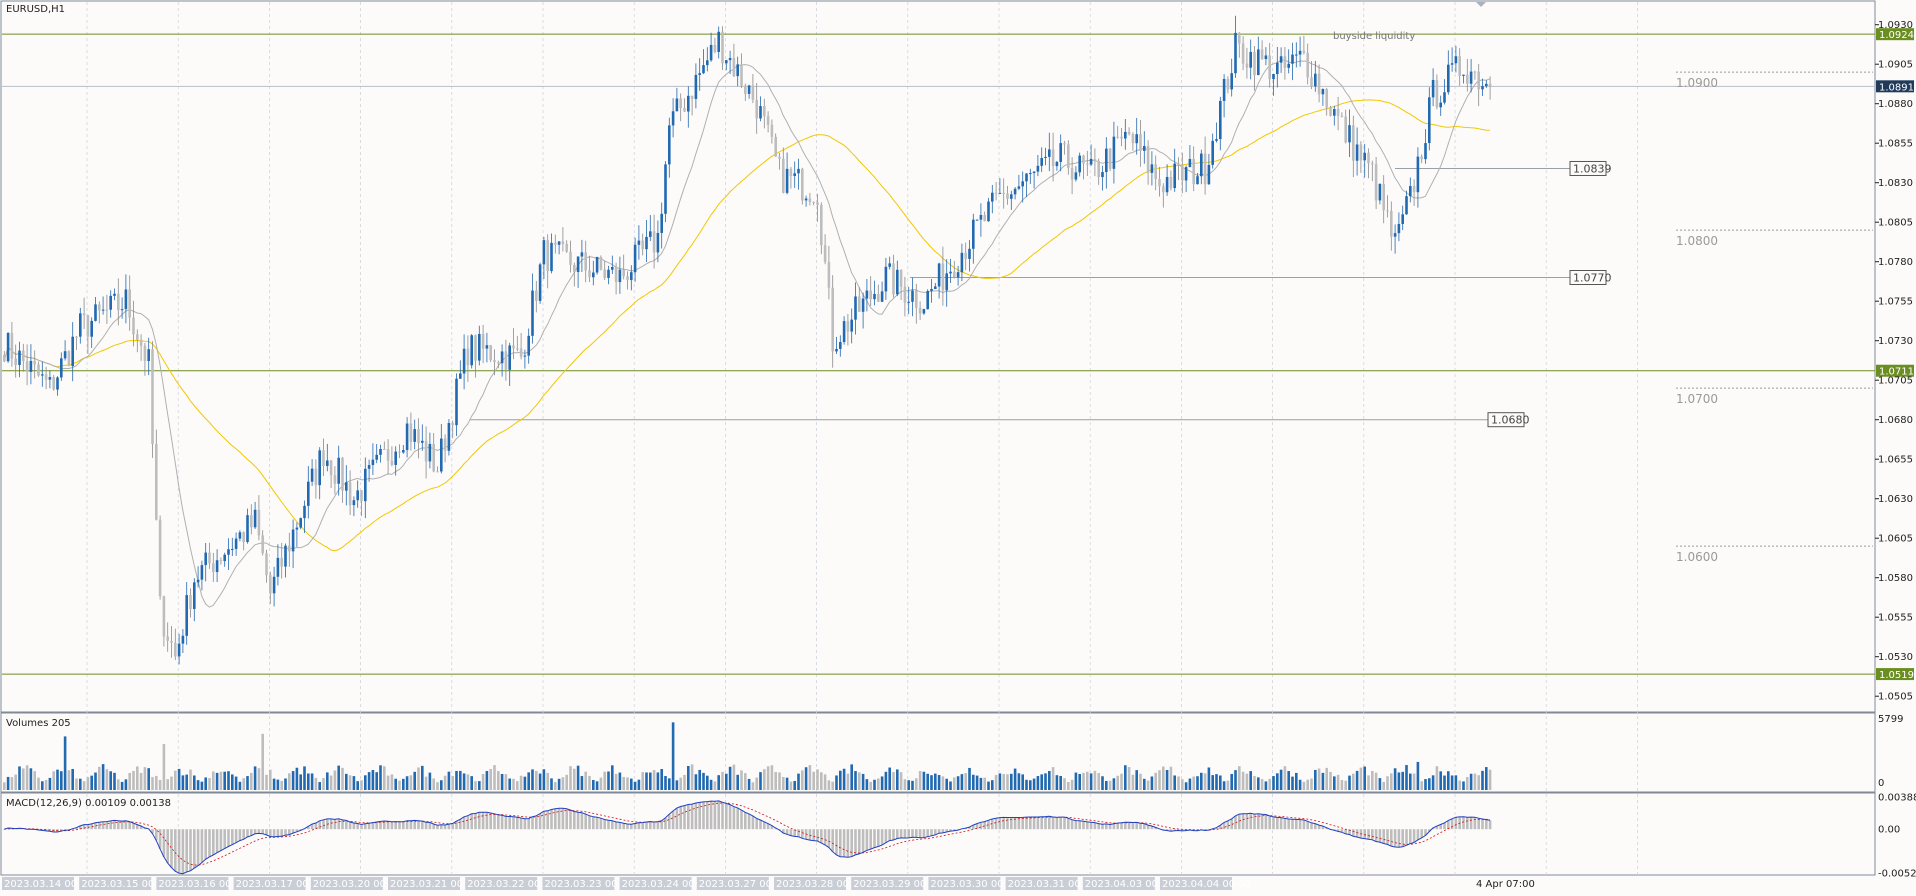 The image size is (1916, 896). What do you see at coordinates (1895, 460) in the screenshot?
I see `price-tick-label: 1.0655` at bounding box center [1895, 460].